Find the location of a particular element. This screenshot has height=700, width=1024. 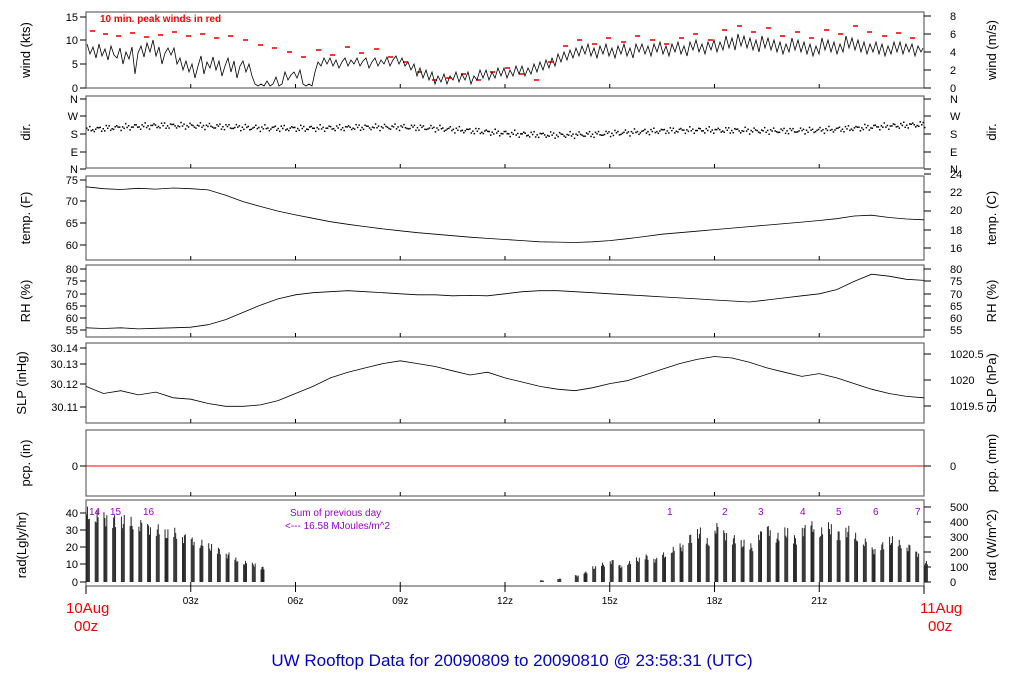

rh-left-axis-label: RH (%) is located at coordinates (25, 301).